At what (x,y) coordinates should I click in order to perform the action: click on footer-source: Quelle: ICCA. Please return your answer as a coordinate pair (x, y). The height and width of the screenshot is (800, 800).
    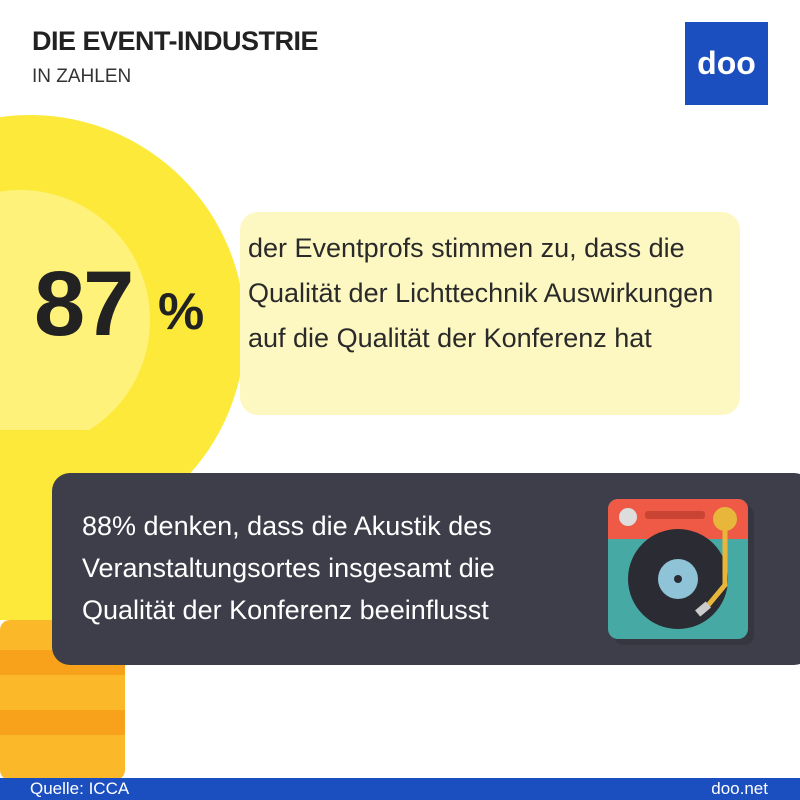
    Looking at the image, I should click on (80, 788).